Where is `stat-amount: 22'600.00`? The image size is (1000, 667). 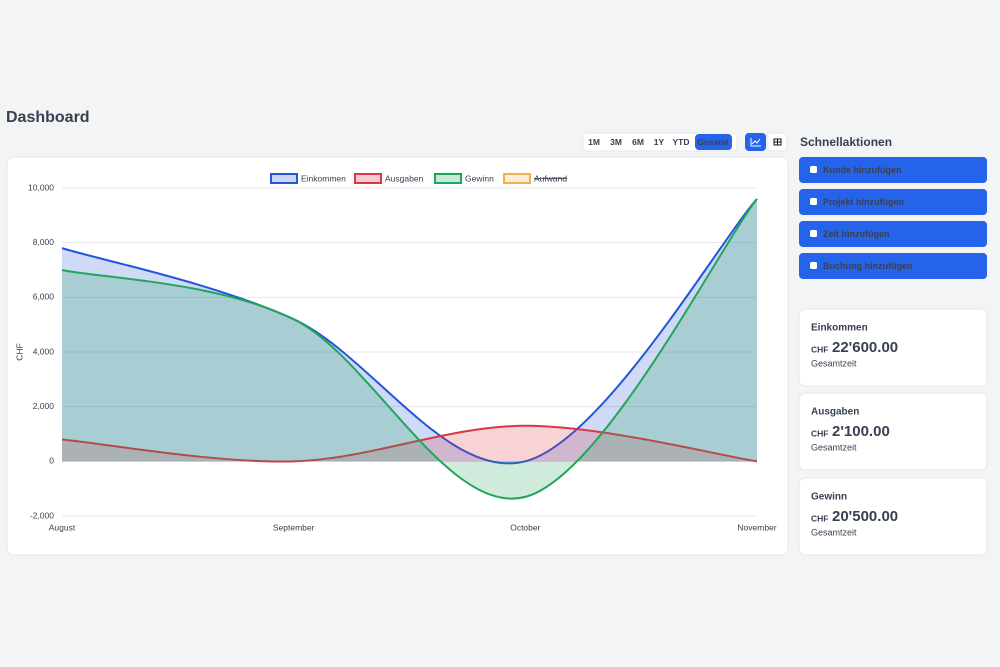 stat-amount: 22'600.00 is located at coordinates (865, 347).